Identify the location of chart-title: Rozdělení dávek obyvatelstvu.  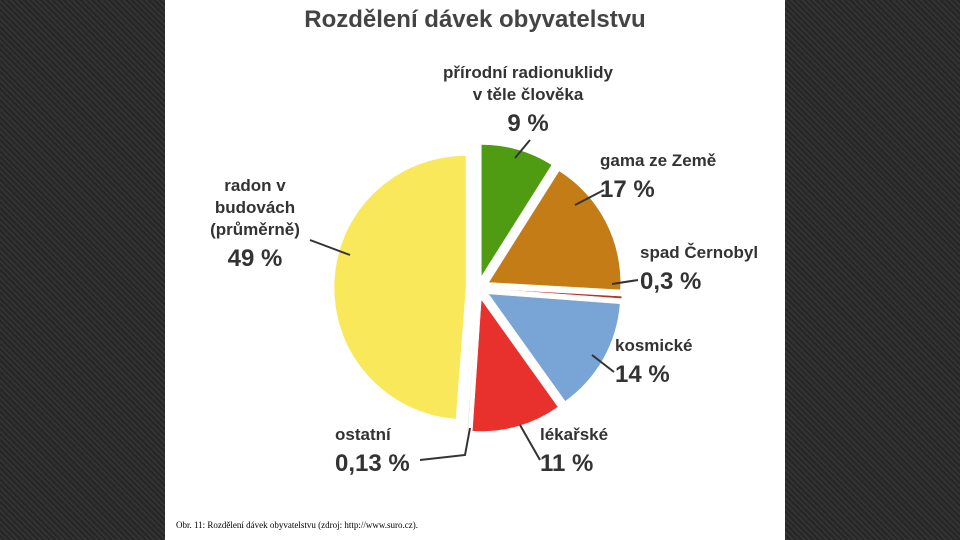
(475, 19).